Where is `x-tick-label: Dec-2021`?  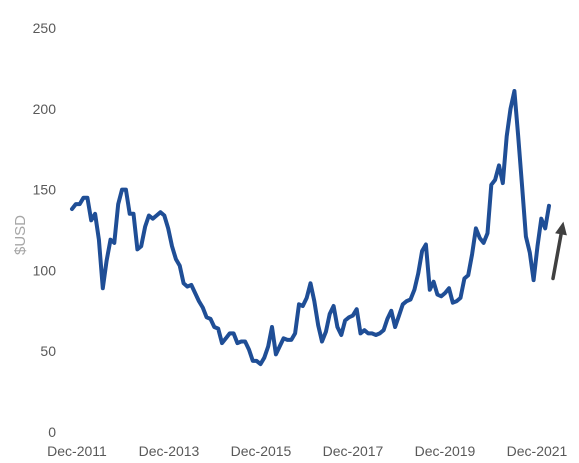 x-tick-label: Dec-2021 is located at coordinates (537, 451).